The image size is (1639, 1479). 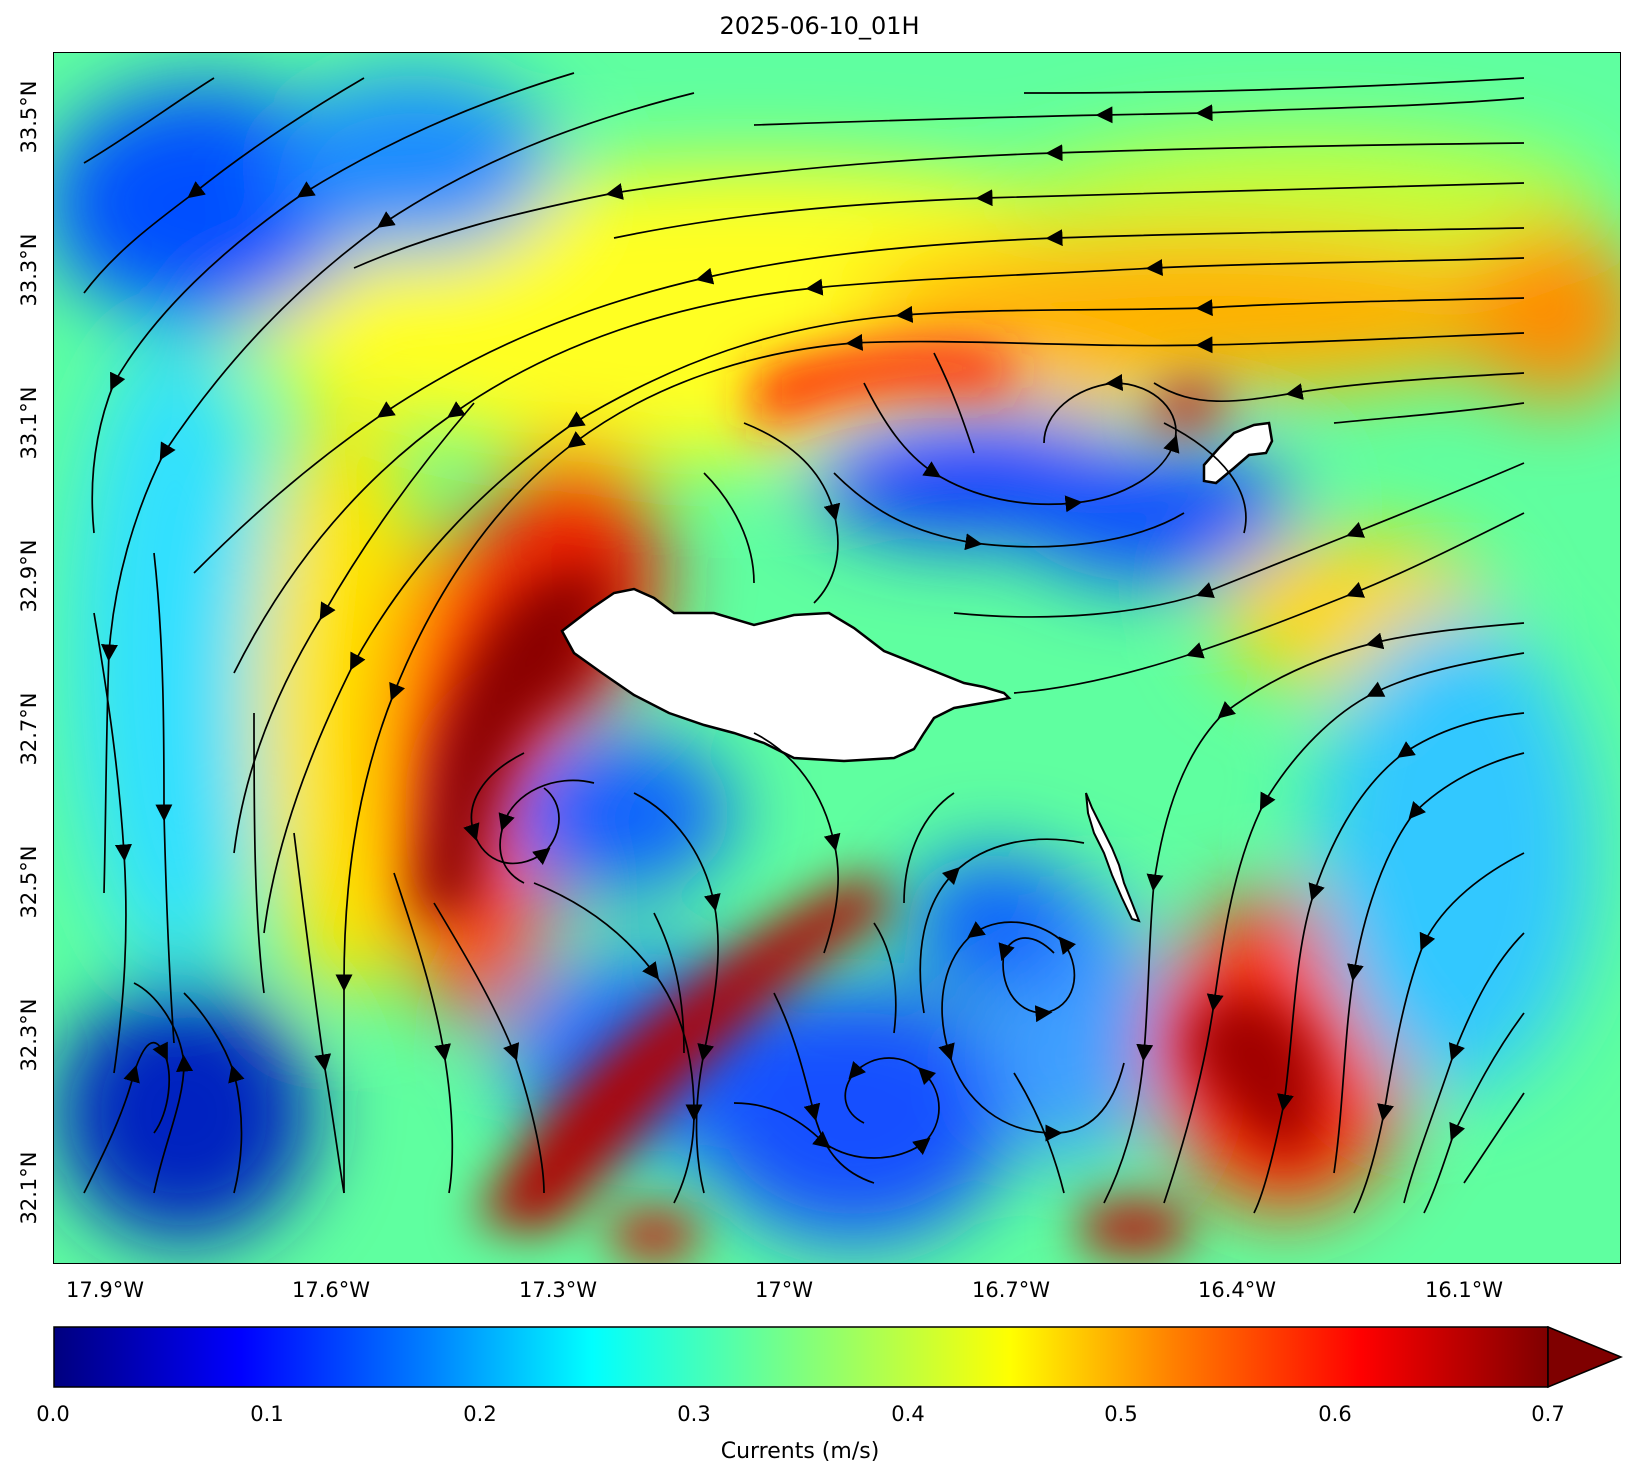 I want to click on latitude-label: 33.5°N, so click(x=29, y=117).